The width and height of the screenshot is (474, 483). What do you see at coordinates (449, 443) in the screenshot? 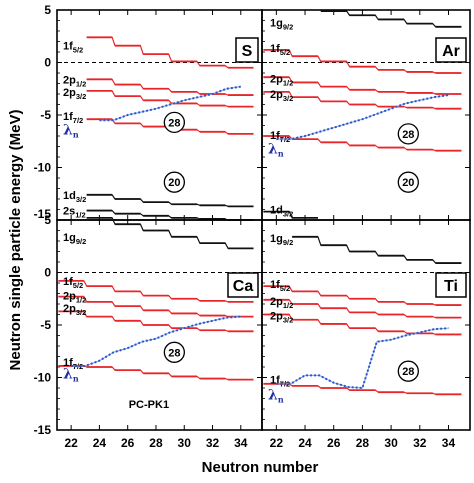
I see `x-tick-label: 34` at bounding box center [449, 443].